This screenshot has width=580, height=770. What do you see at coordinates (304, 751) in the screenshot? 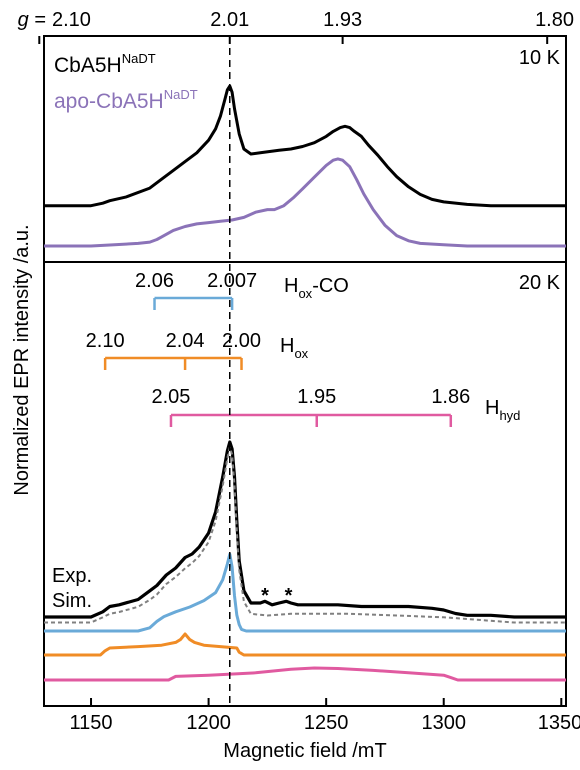
I see `x-axis-title: Magnetic field /mT` at bounding box center [304, 751].